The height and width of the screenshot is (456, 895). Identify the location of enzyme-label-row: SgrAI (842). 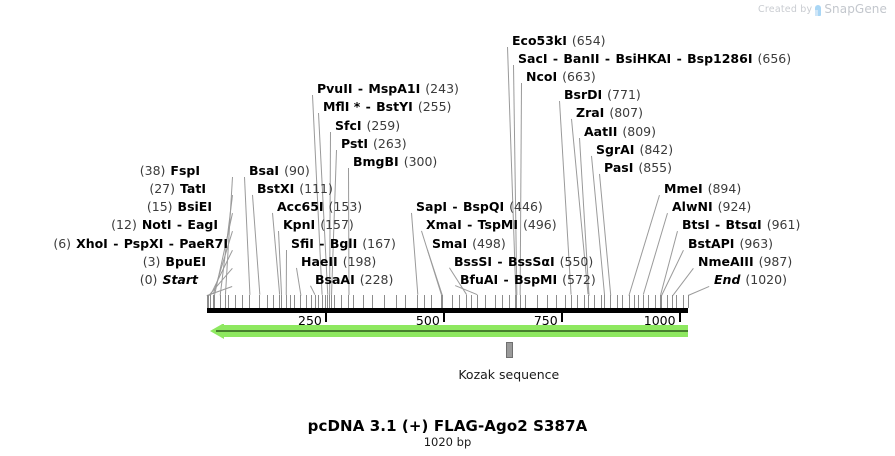
(634, 150).